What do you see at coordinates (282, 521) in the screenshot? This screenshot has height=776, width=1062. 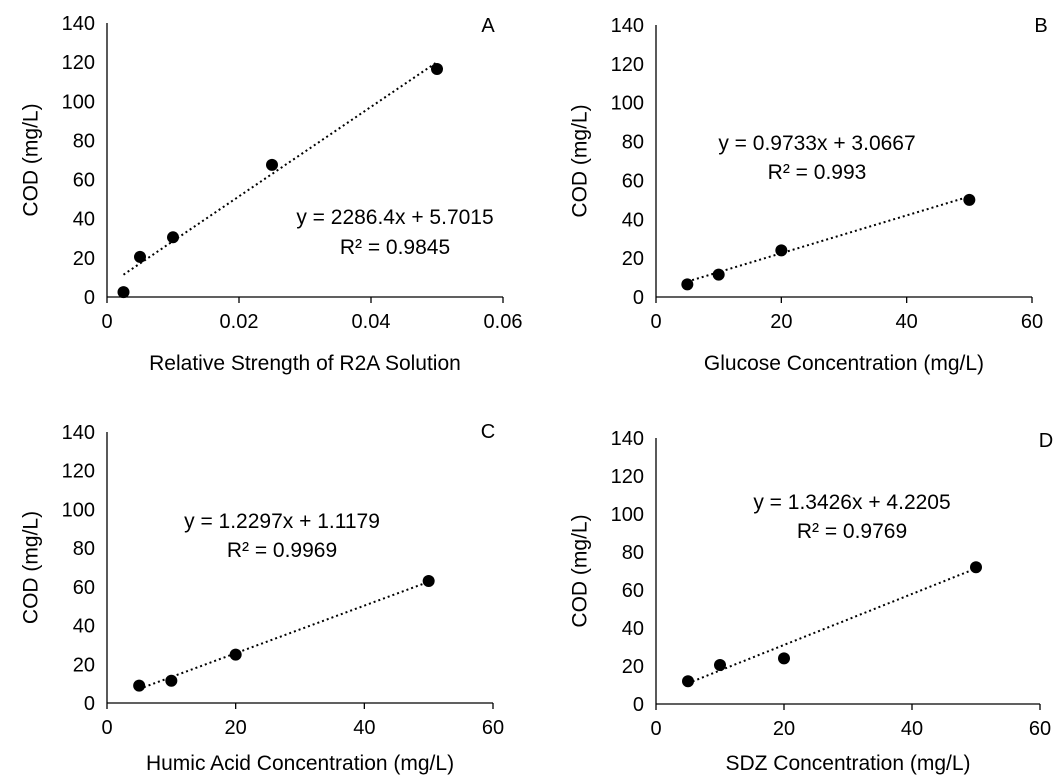 I see `trendline-equation: y = 1.2297x + 1.1179` at bounding box center [282, 521].